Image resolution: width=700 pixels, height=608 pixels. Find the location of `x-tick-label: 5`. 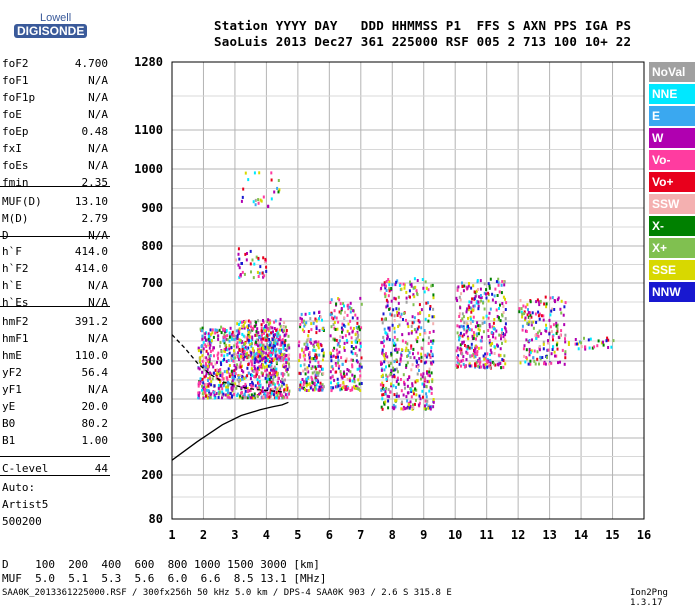

x-tick-label: 5 is located at coordinates (298, 535).